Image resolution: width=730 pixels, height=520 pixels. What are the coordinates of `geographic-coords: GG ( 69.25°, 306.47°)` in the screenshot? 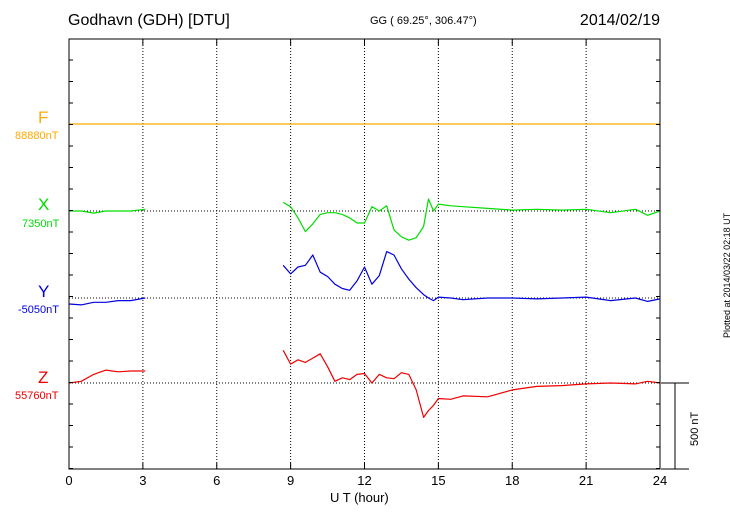 It's located at (423, 21).